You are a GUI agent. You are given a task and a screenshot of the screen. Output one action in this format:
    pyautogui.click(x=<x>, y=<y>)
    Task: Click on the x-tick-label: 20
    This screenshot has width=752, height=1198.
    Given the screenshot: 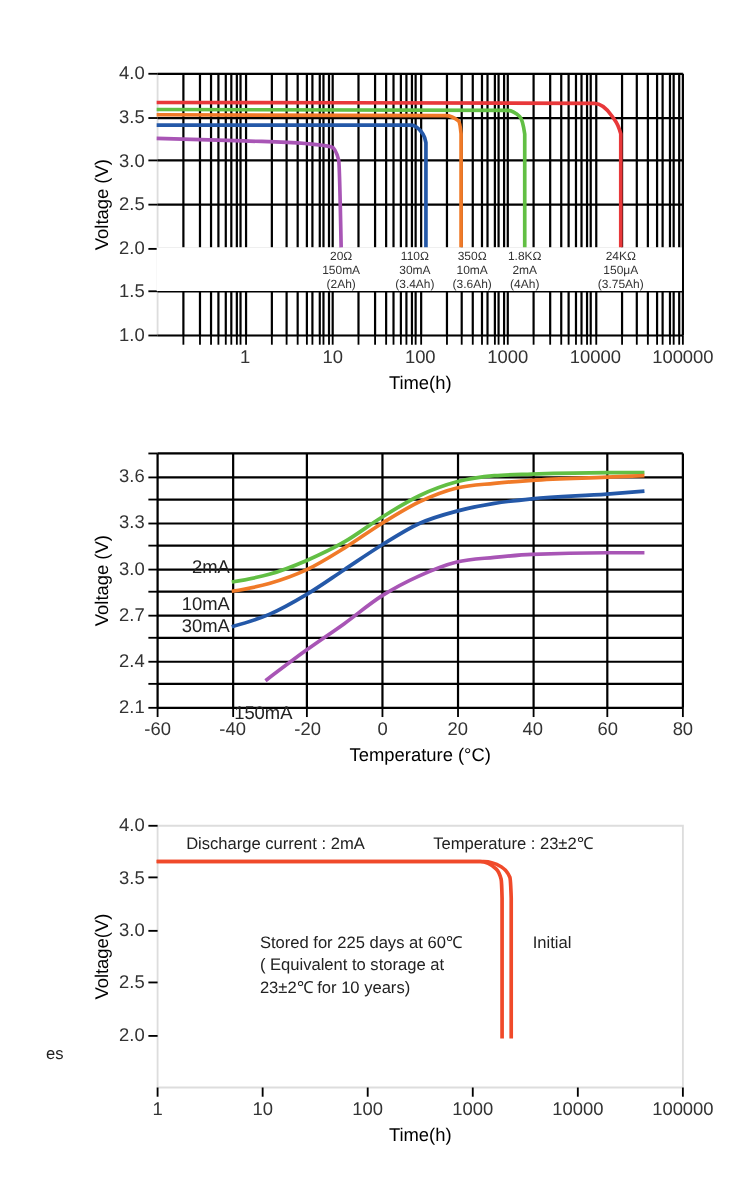 What is the action you would take?
    pyautogui.click(x=458, y=729)
    